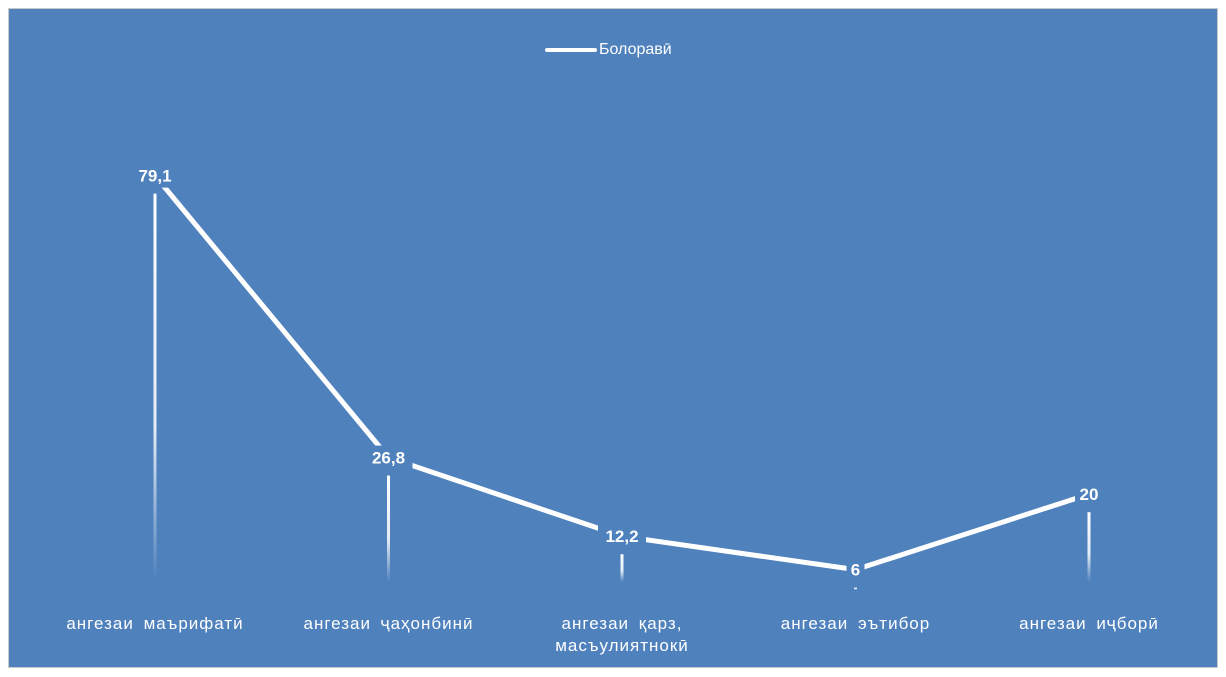 Image resolution: width=1226 pixels, height=677 pixels. I want to click on data-label: 26,8, so click(388, 458).